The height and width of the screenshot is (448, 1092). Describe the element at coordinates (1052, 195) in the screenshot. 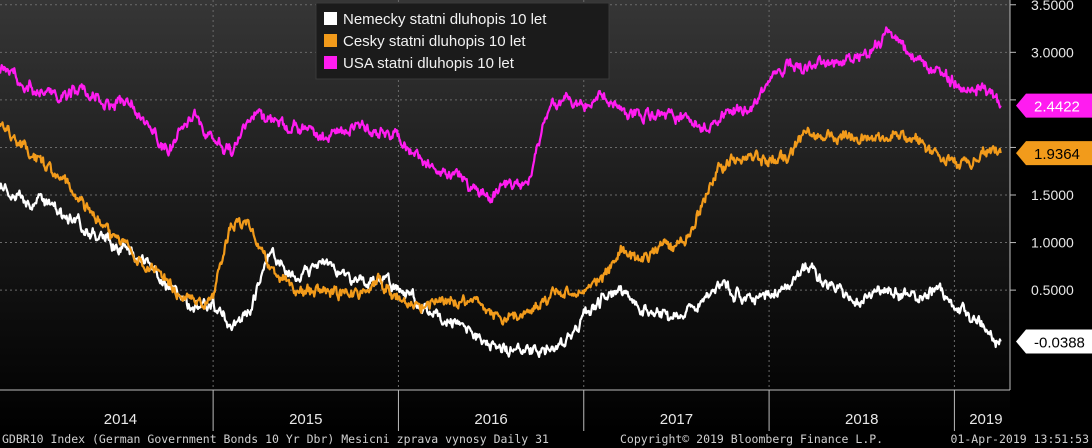

I see `y-tick-label: 1.5000` at that location.